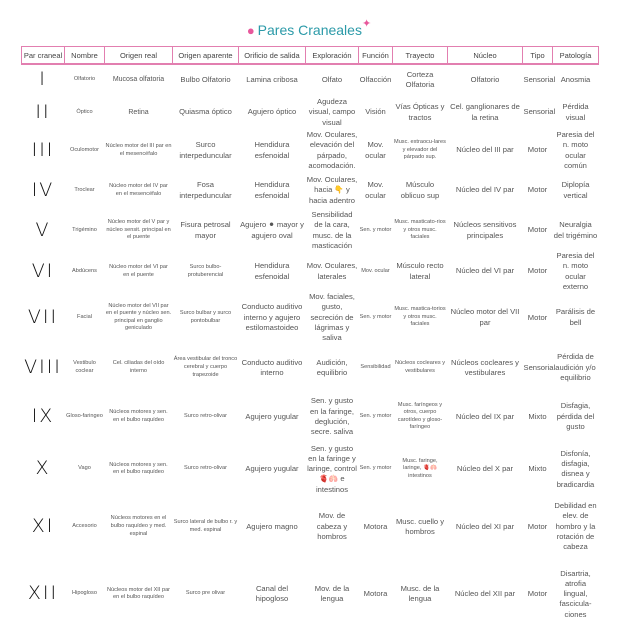  What do you see at coordinates (84, 367) in the screenshot?
I see `cell-nombre: Vestibulo coclear` at bounding box center [84, 367].